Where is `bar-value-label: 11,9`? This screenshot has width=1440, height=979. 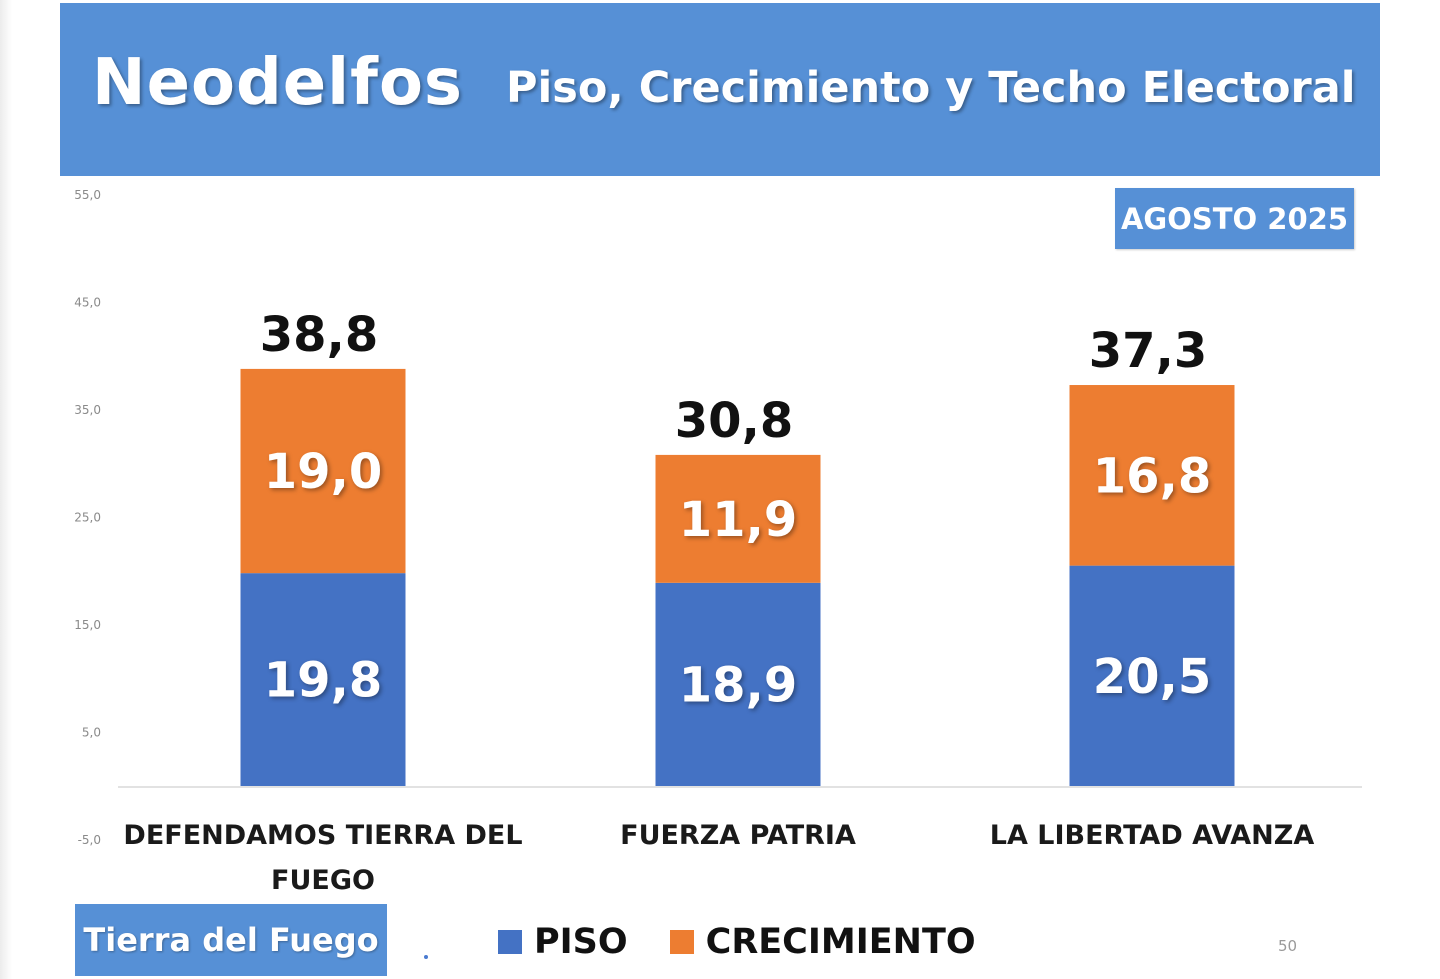
bar-value-label: 11,9 is located at coordinates (738, 520).